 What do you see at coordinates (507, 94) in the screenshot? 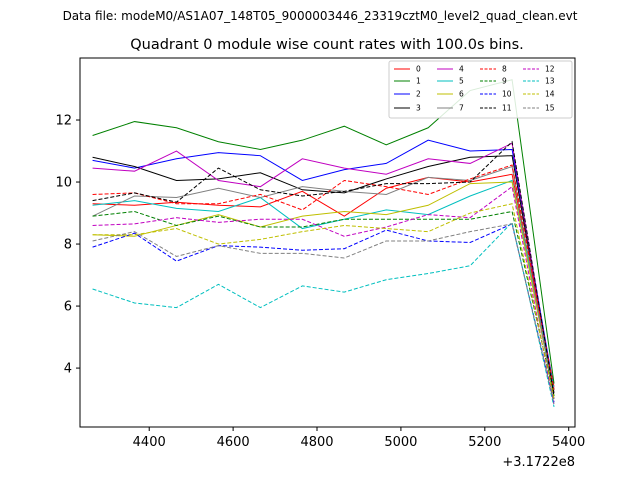
I see `legend-label: 10` at bounding box center [507, 94].